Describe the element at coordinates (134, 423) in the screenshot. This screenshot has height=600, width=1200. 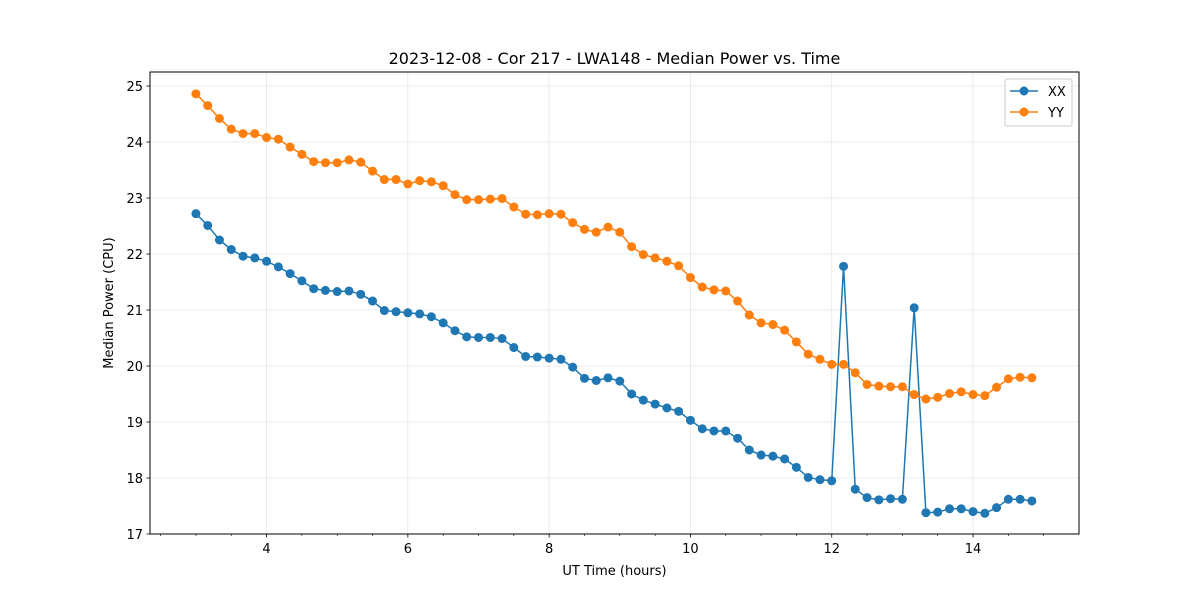
I see `y-tick-label: 19` at that location.